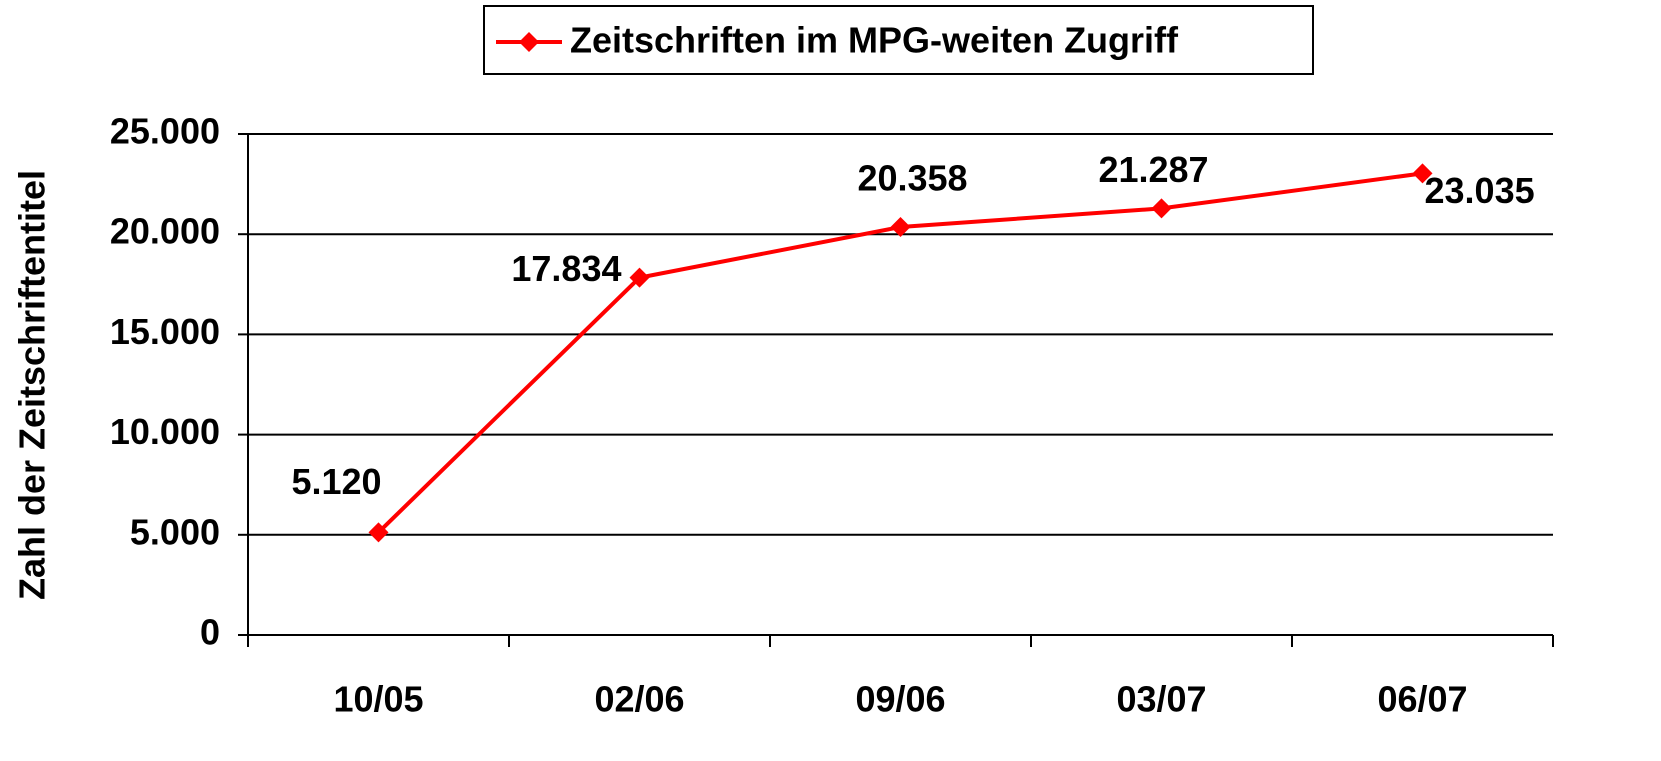  What do you see at coordinates (165, 431) in the screenshot?
I see `y-tick-label: 10.000` at bounding box center [165, 431].